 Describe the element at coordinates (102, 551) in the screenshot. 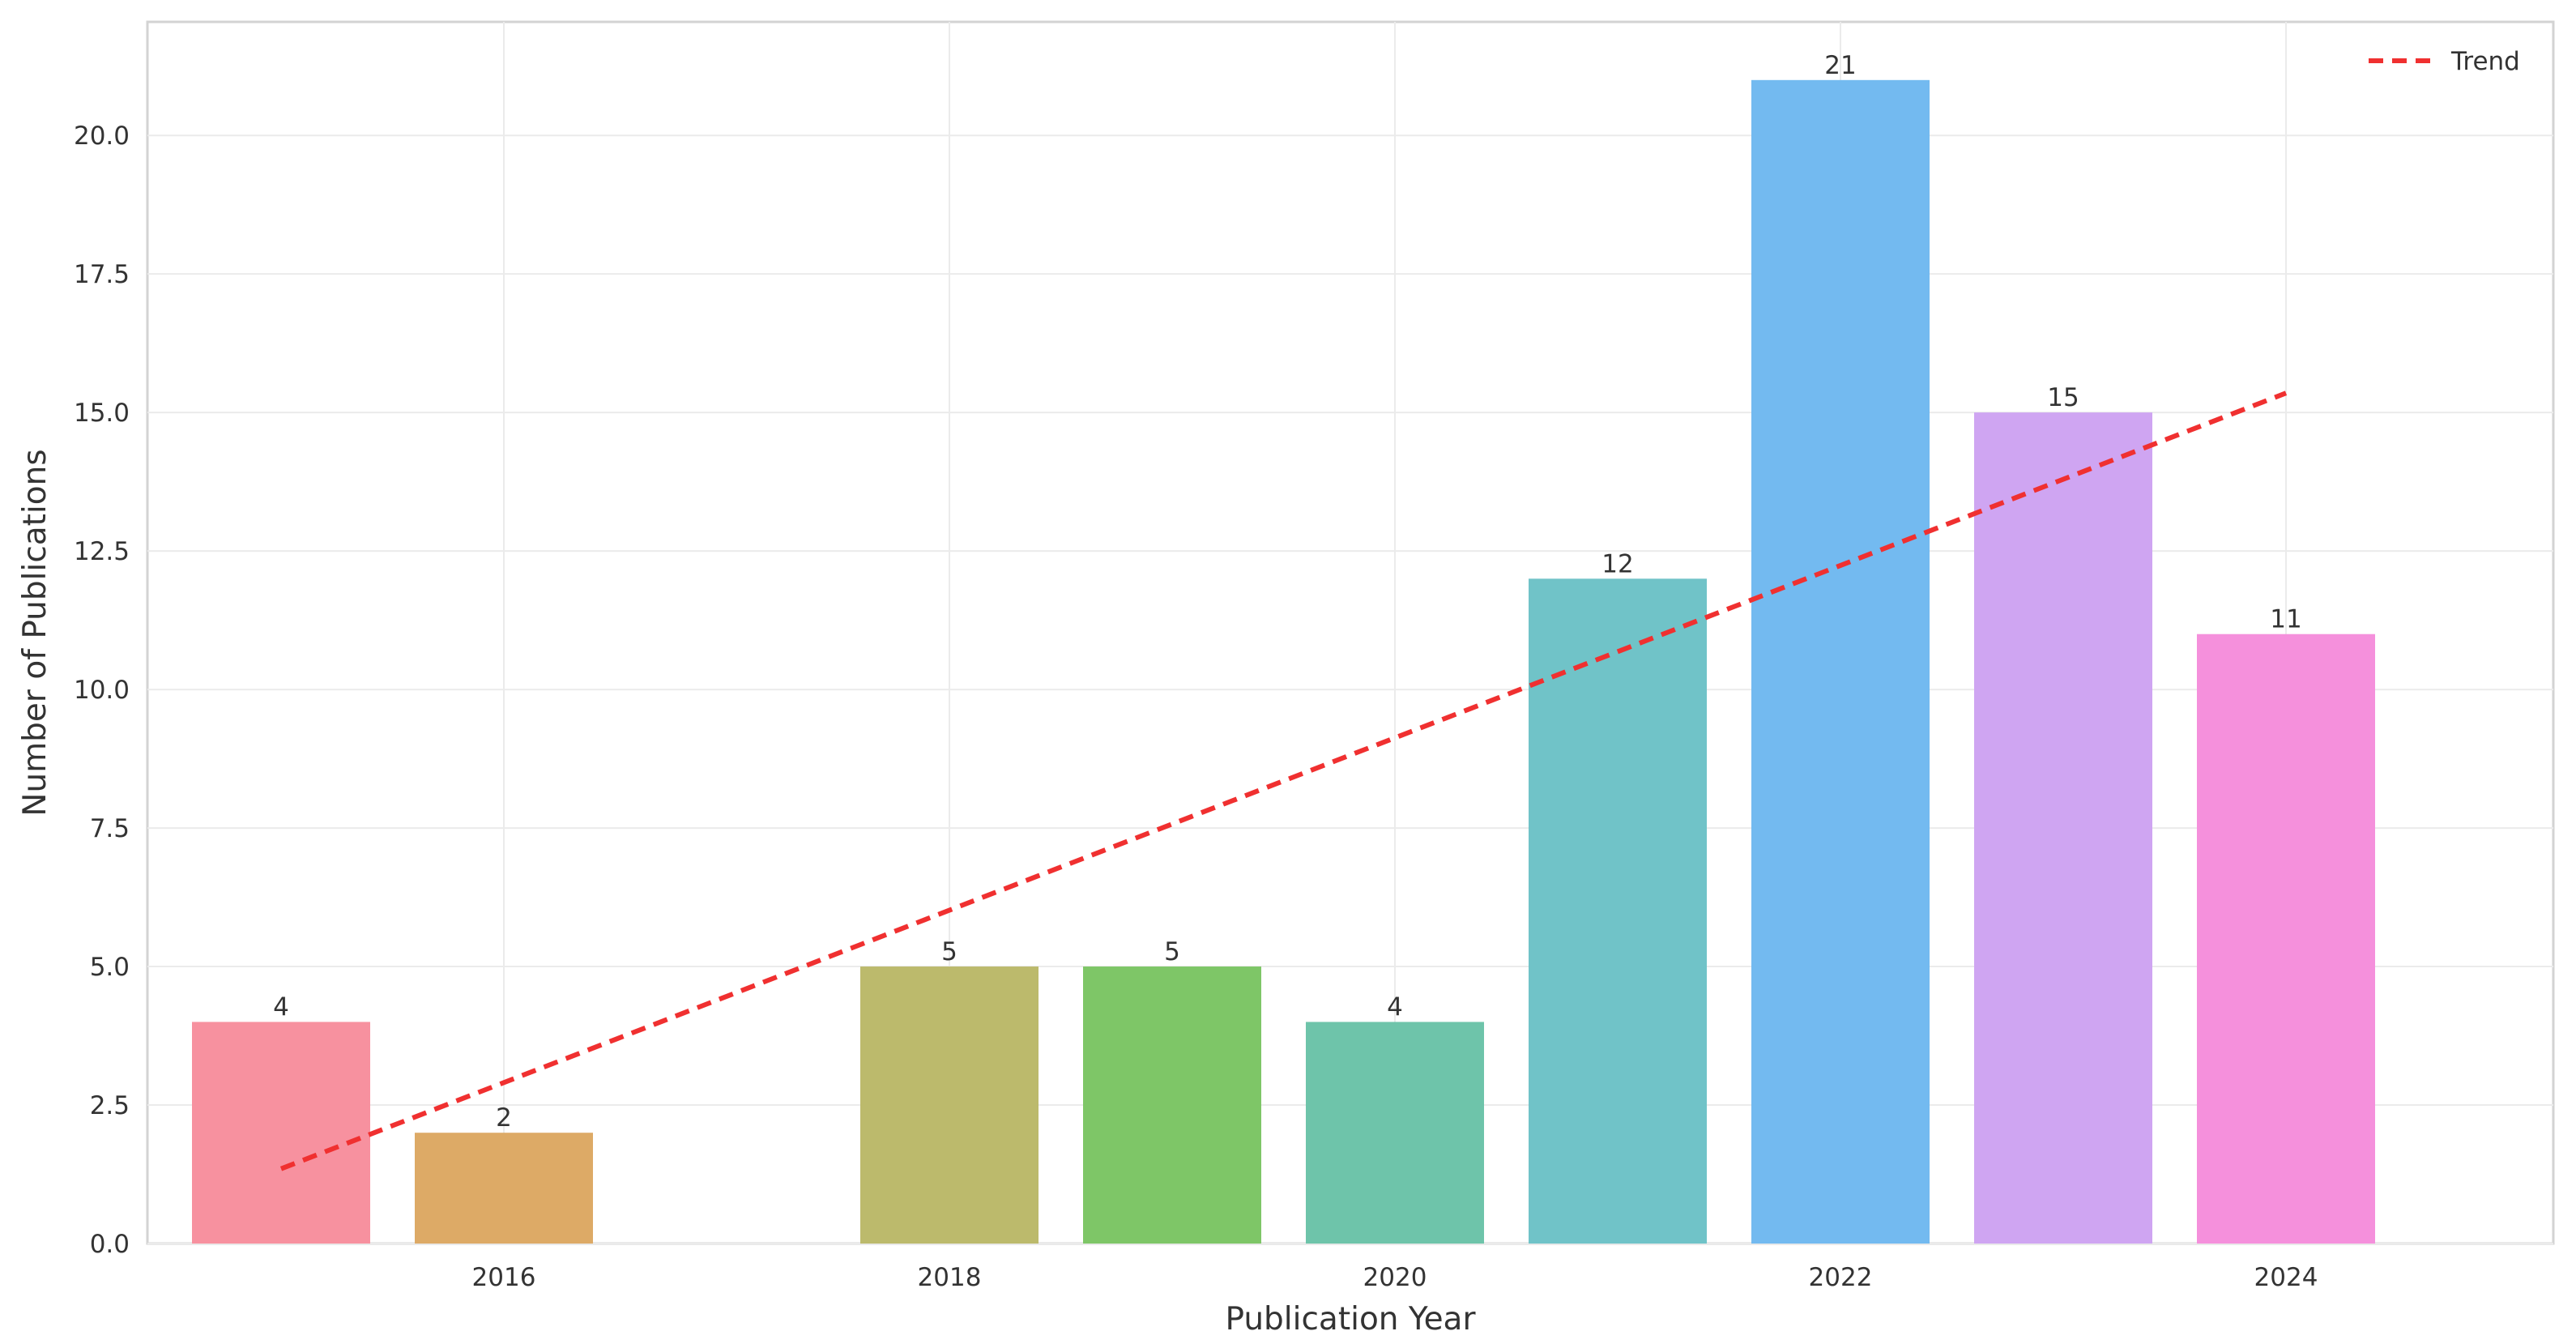

I see `y-tick-label: 12.5` at that location.